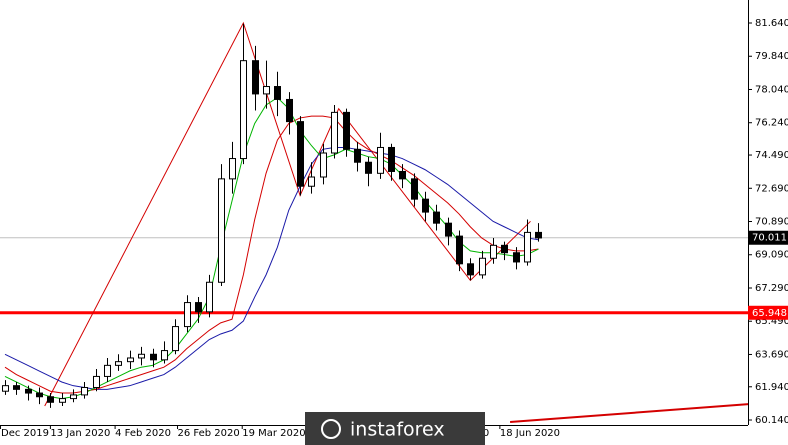 The width and height of the screenshot is (788, 445). What do you see at coordinates (771, 56) in the screenshot?
I see `y-tick-label: 79.840` at bounding box center [771, 56].